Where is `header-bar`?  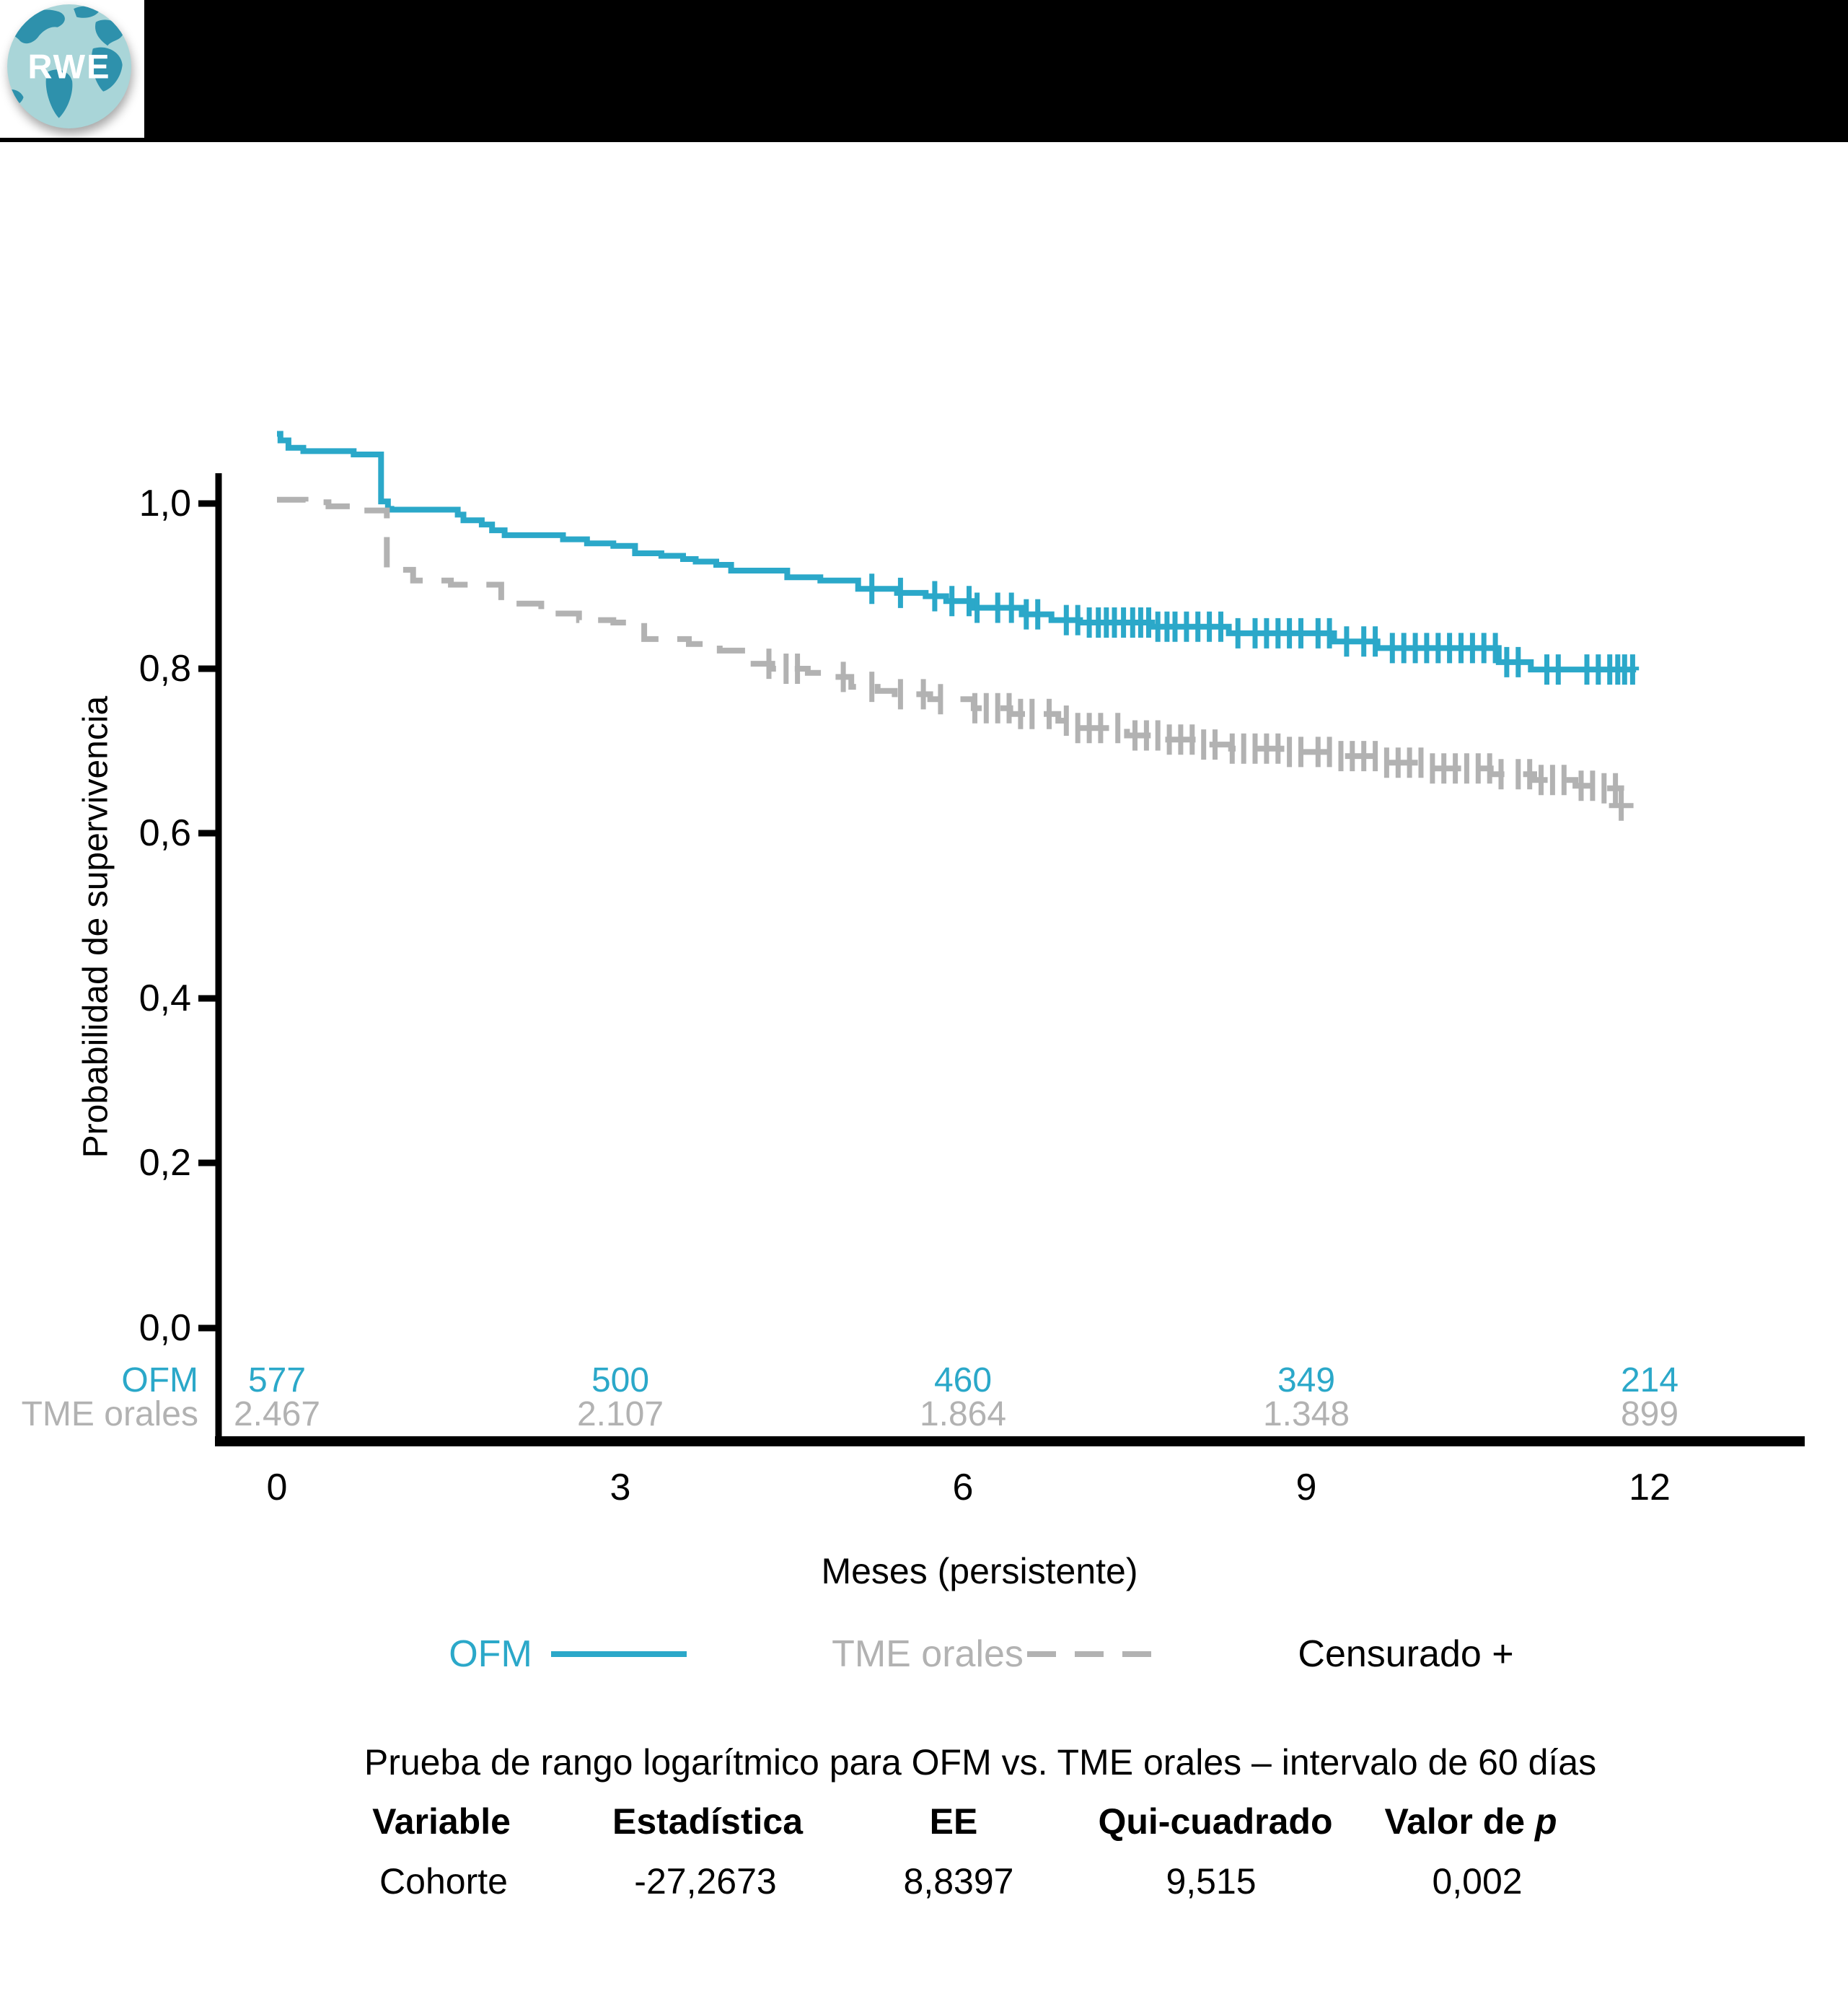
header-bar is located at coordinates (924, 71).